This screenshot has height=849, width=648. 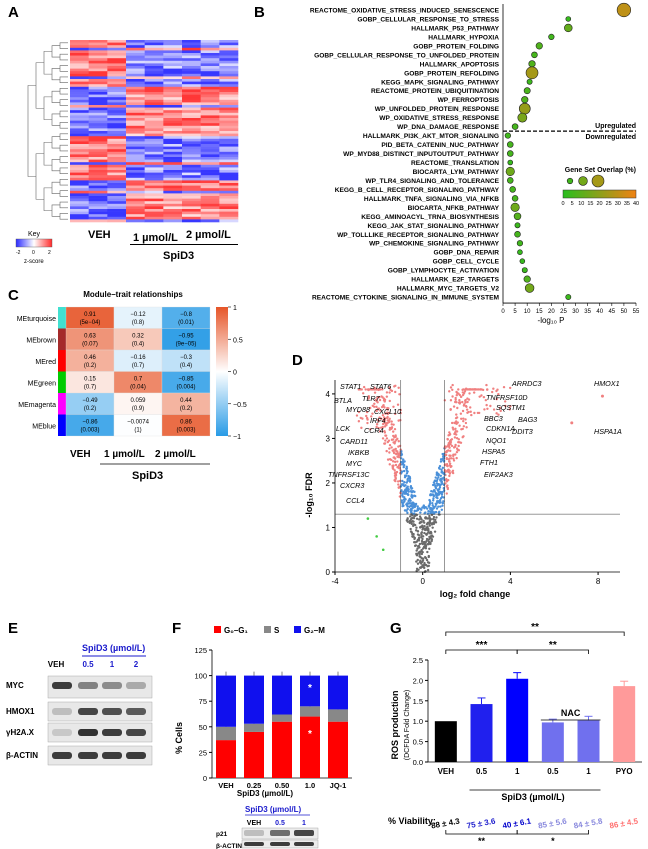 I want to click on cell-value: −0.16, so click(x=138, y=358).